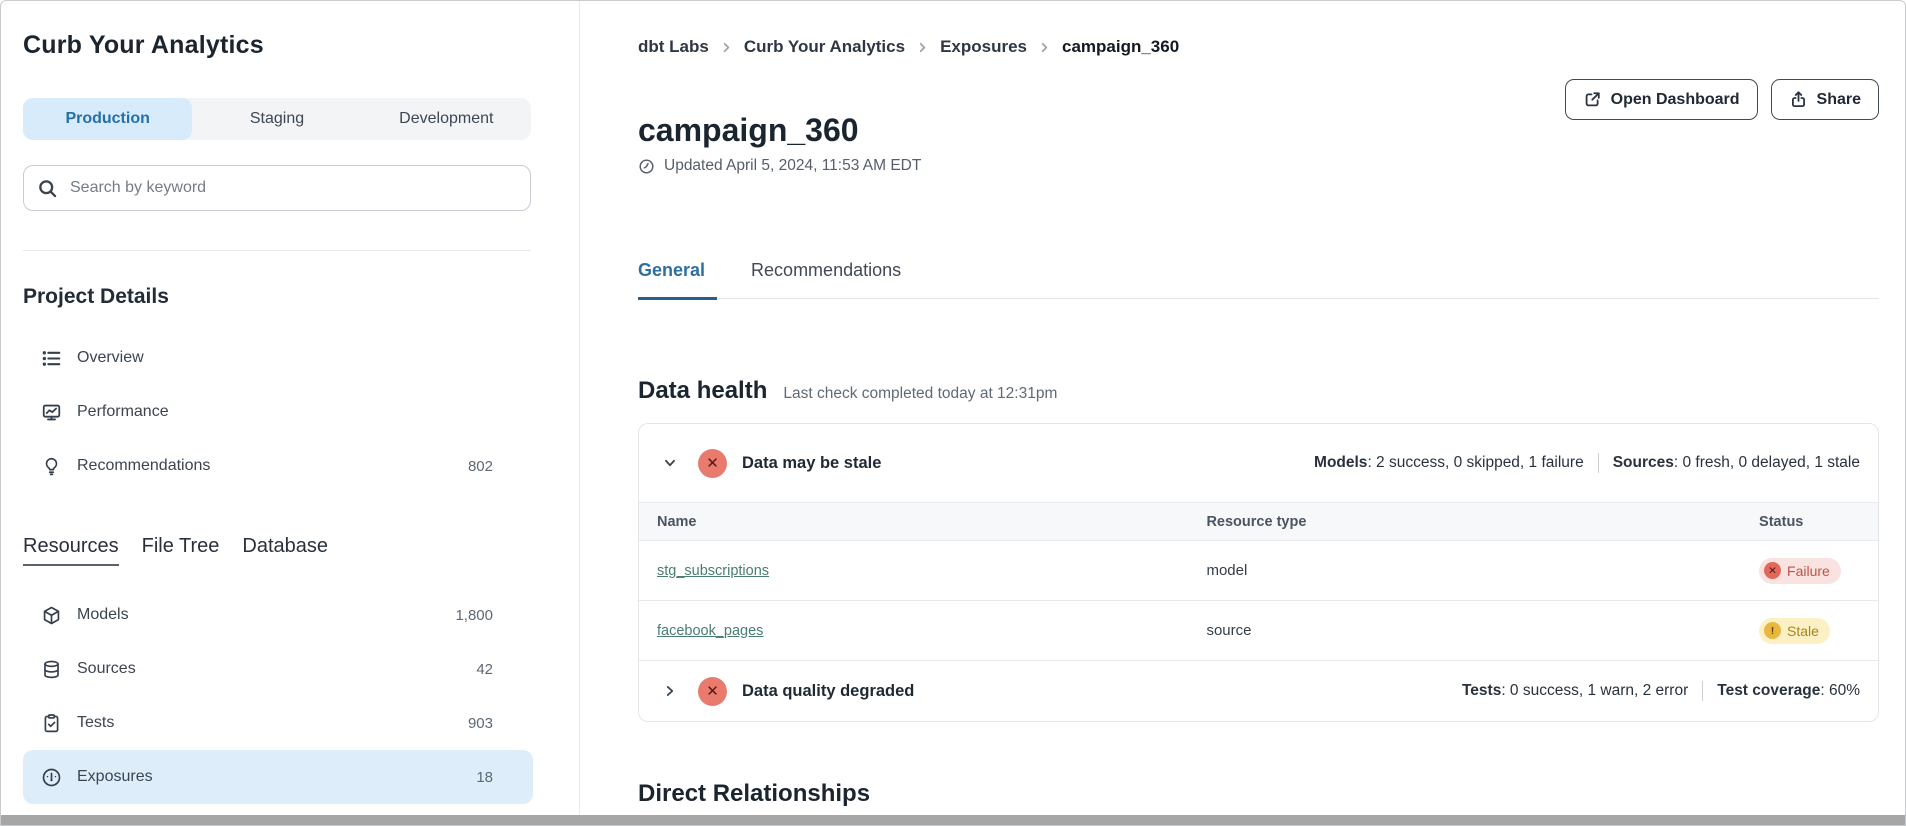  What do you see at coordinates (1258, 166) in the screenshot?
I see `last-updated: Updated April 5, 2024, 11:53 AM EDT` at bounding box center [1258, 166].